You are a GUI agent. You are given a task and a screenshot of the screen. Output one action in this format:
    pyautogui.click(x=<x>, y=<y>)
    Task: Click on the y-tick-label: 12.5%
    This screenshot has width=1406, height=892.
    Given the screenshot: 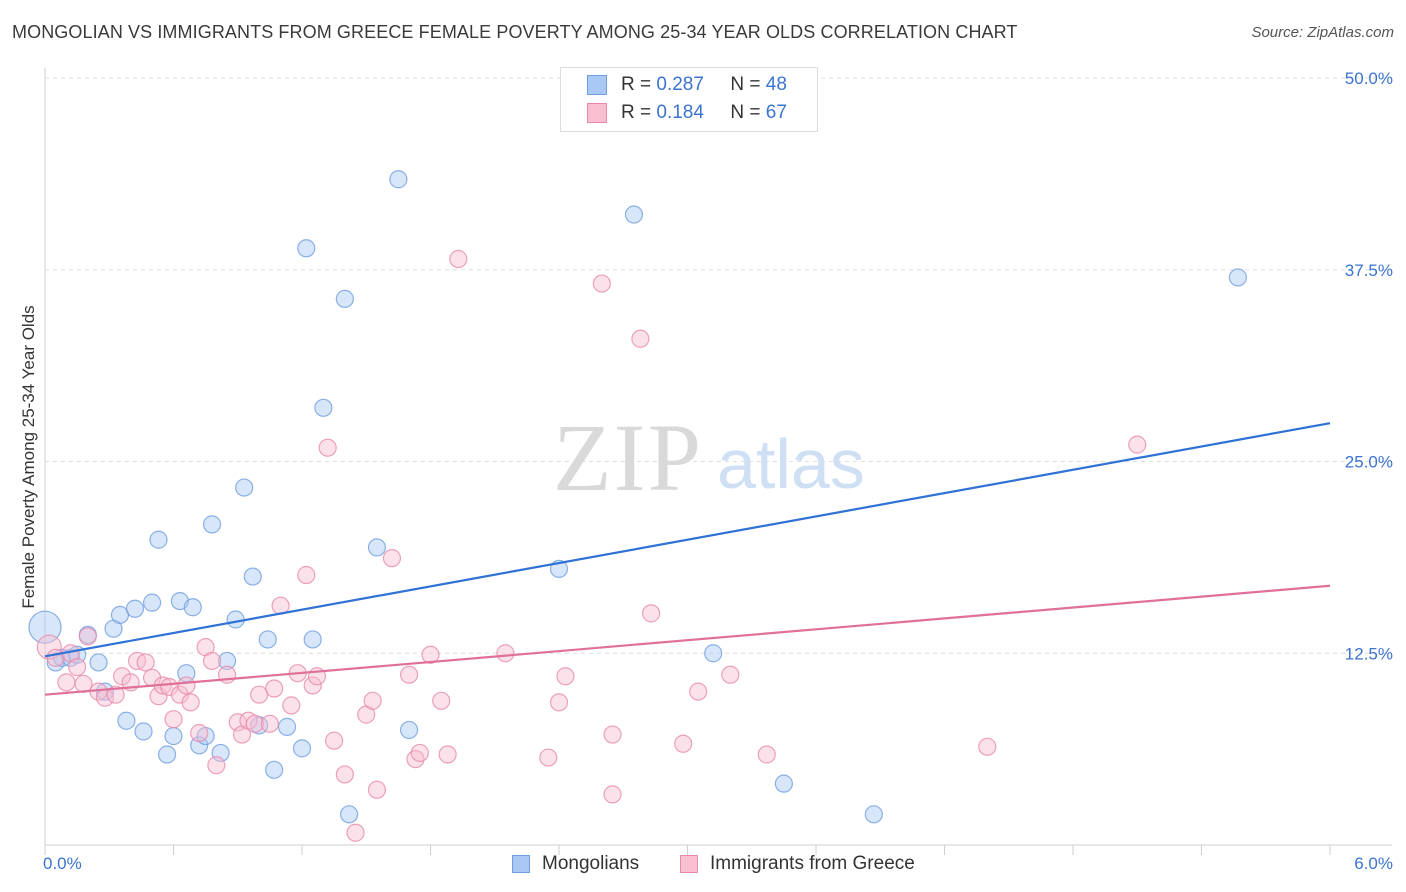 What is the action you would take?
    pyautogui.click(x=1369, y=653)
    